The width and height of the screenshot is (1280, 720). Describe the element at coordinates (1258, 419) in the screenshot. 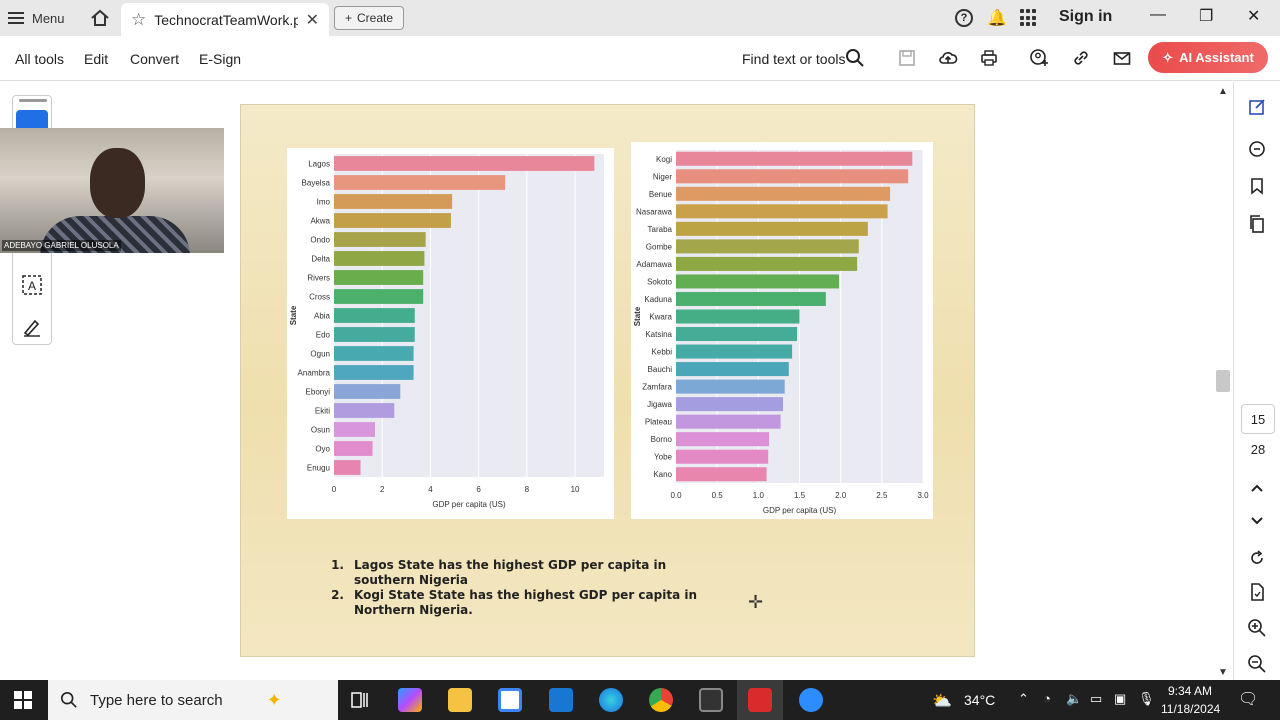

I see `current-page-field: 15` at that location.